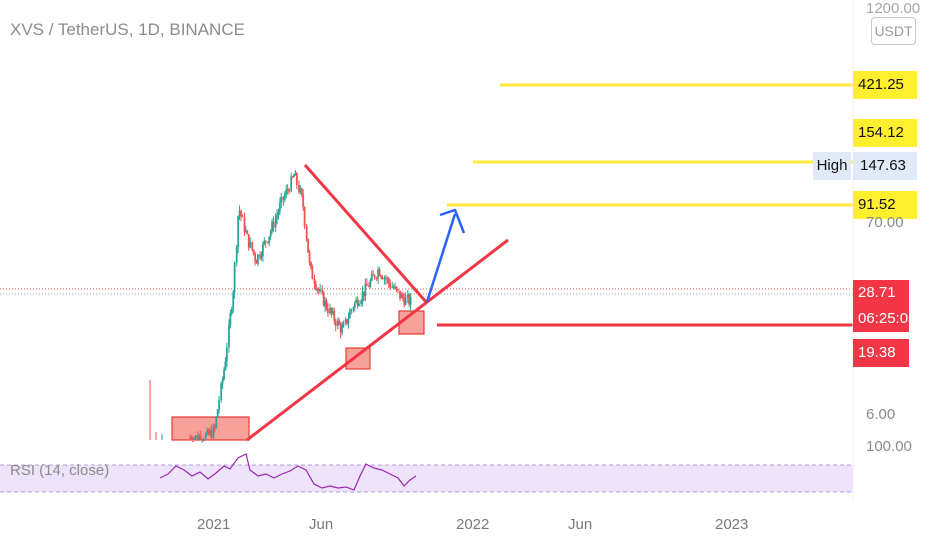  Describe the element at coordinates (452, 221) in the screenshot. I see `projection-arrow-head` at that location.